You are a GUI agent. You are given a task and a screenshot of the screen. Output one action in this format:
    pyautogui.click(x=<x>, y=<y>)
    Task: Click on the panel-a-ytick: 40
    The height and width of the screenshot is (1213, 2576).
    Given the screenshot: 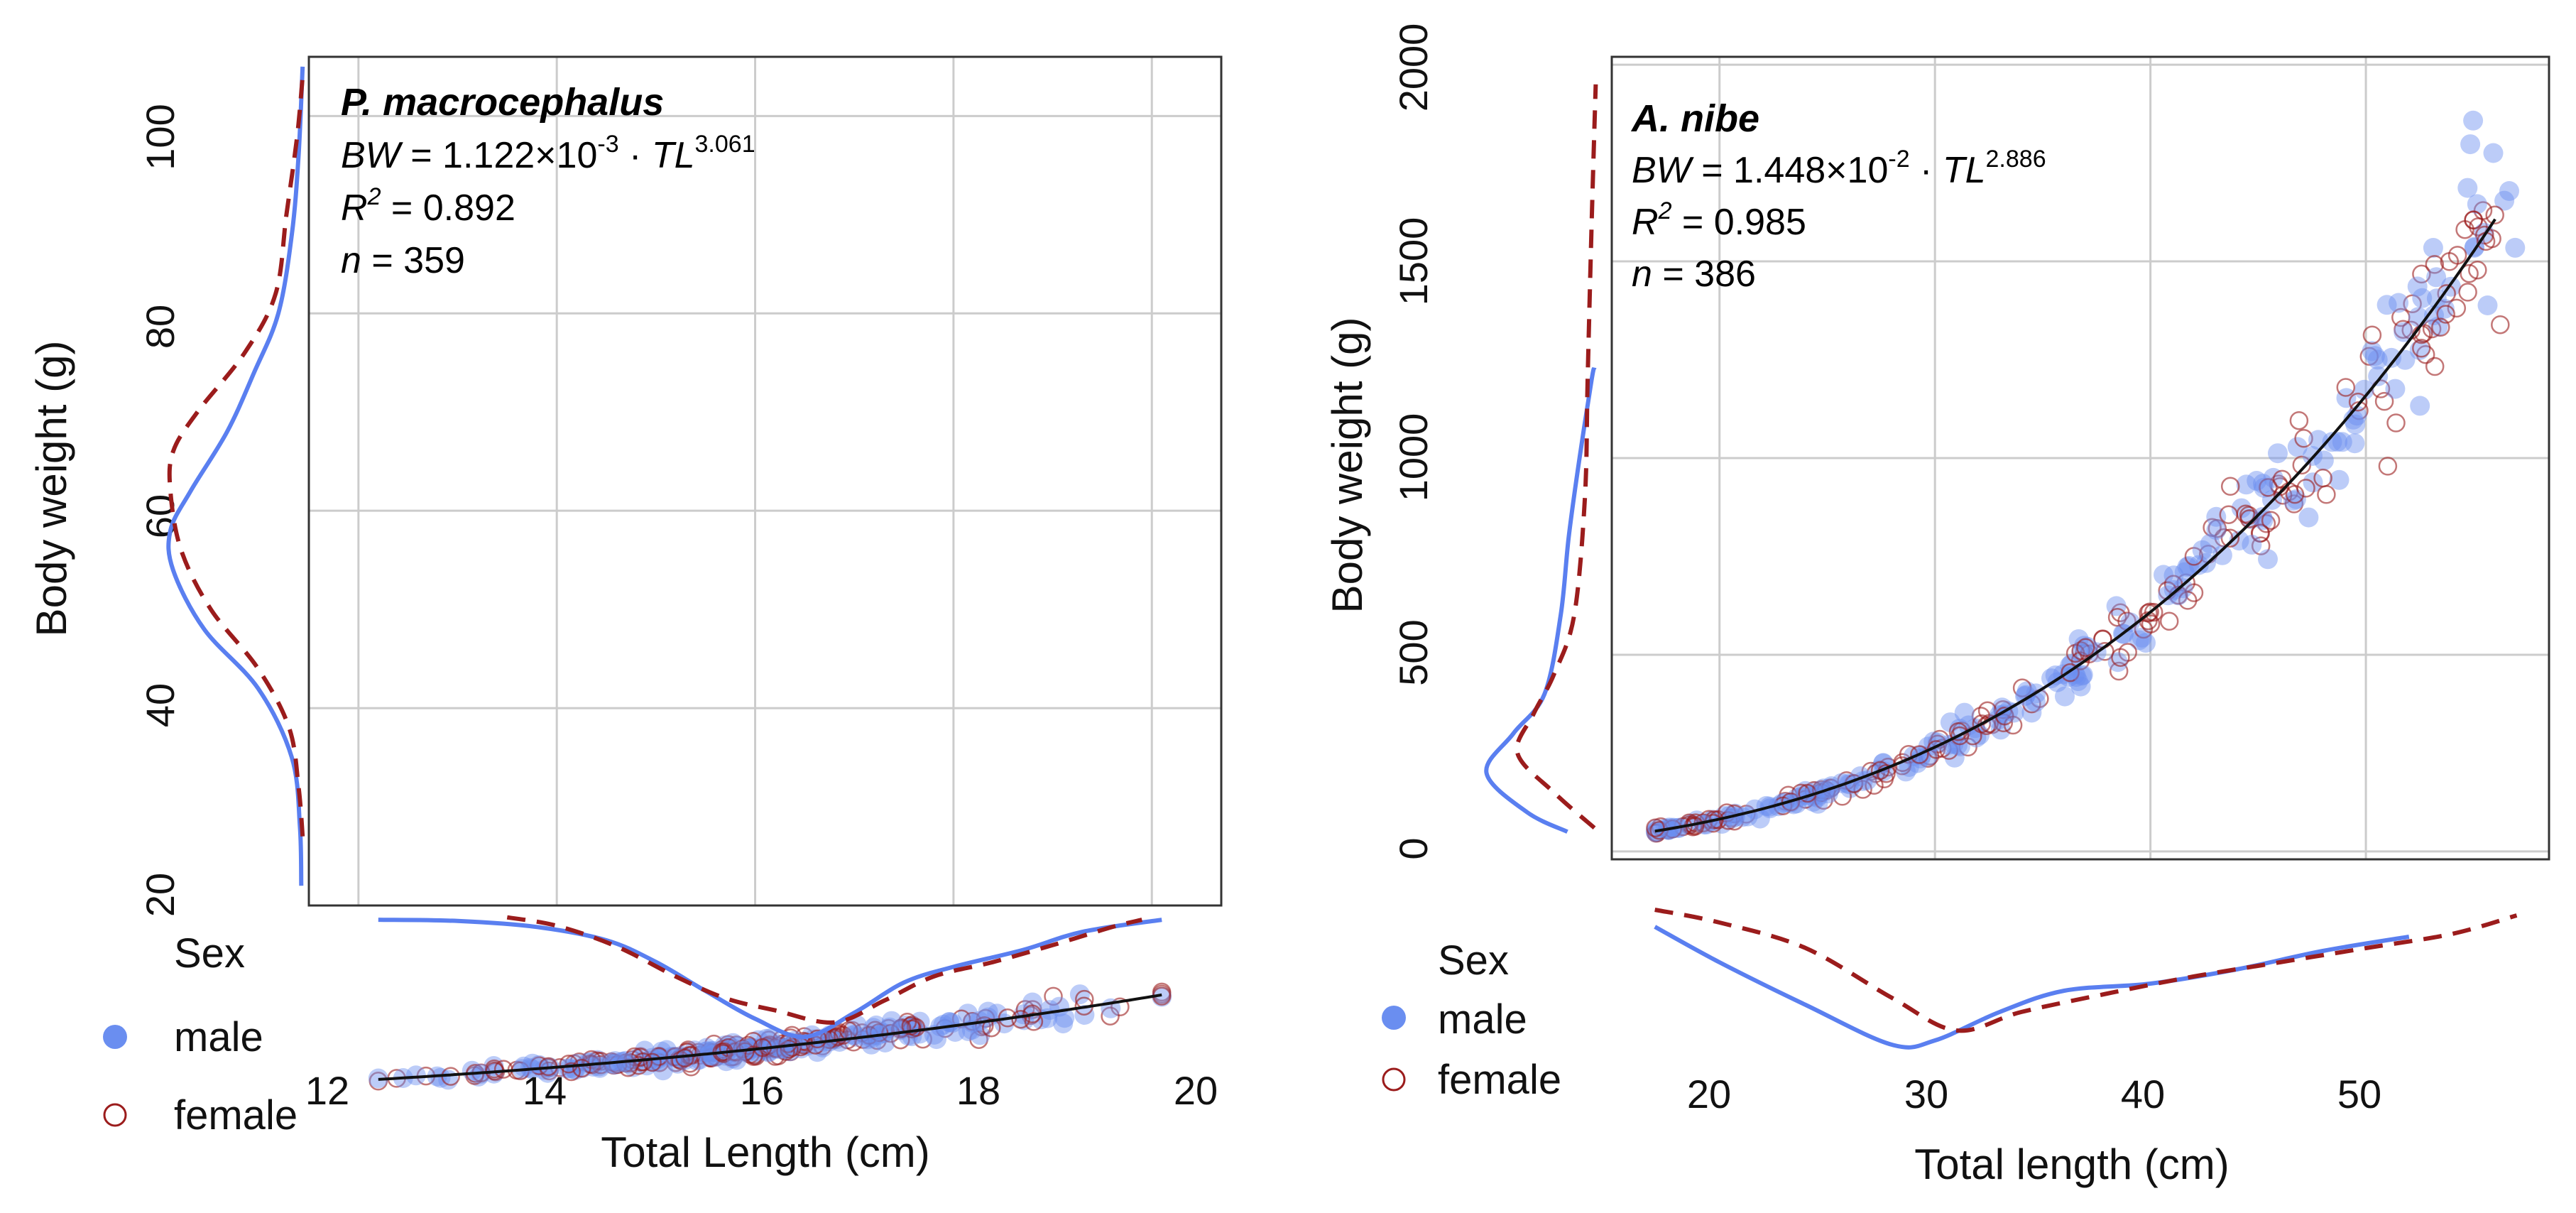 What is the action you would take?
    pyautogui.click(x=160, y=705)
    